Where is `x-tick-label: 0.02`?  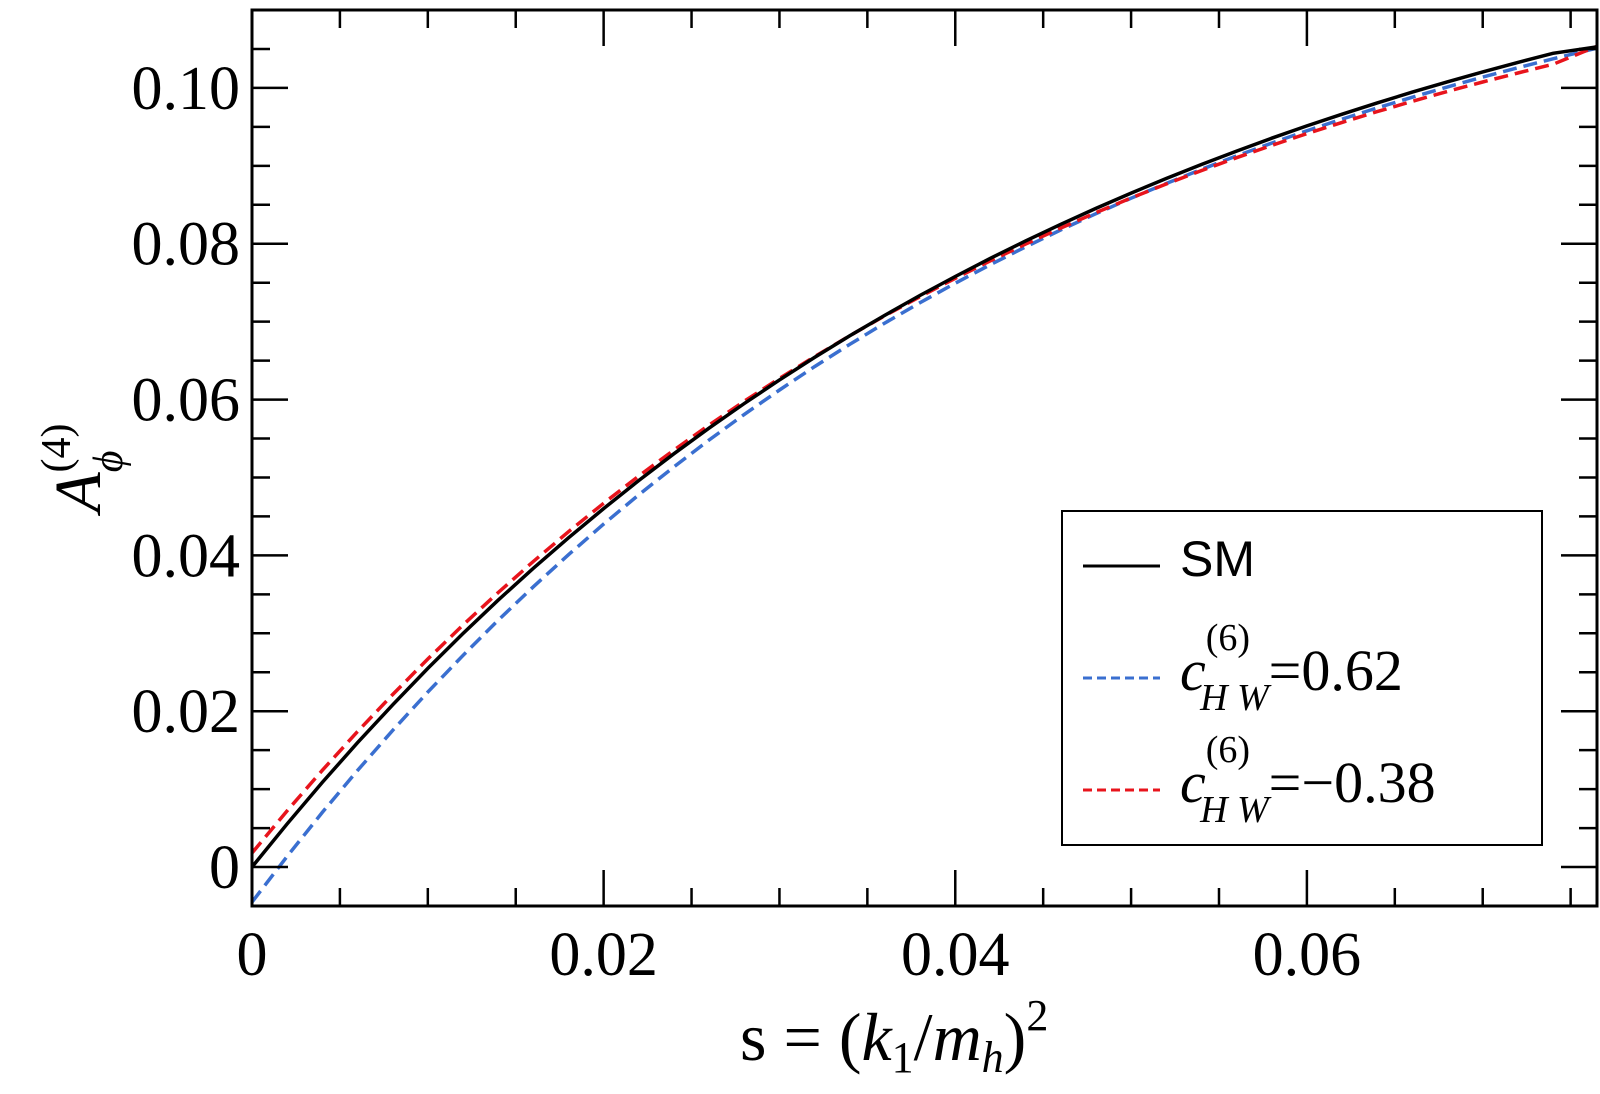 x-tick-label: 0.02 is located at coordinates (603, 955).